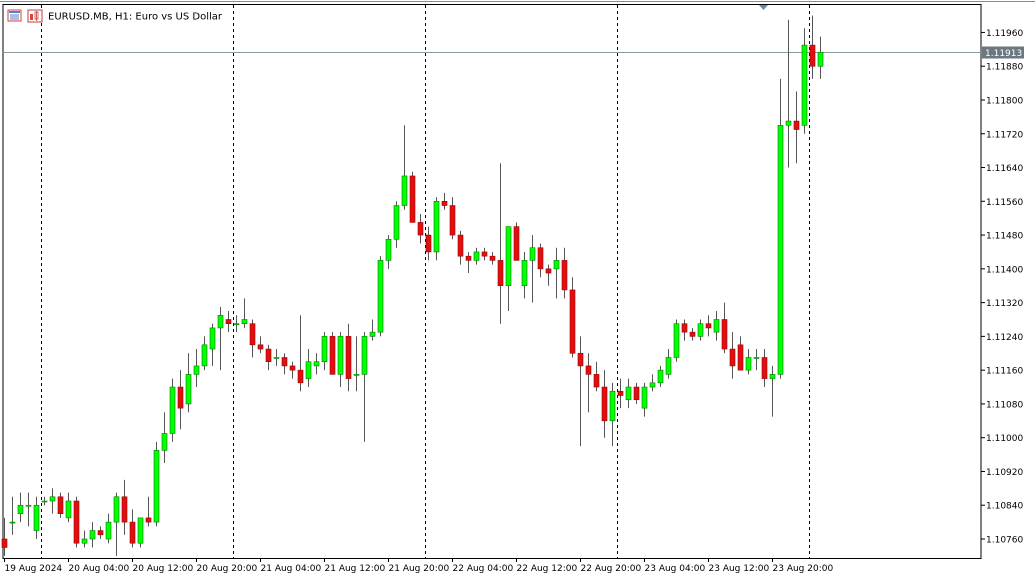  I want to click on chart-window-icon, so click(14, 15).